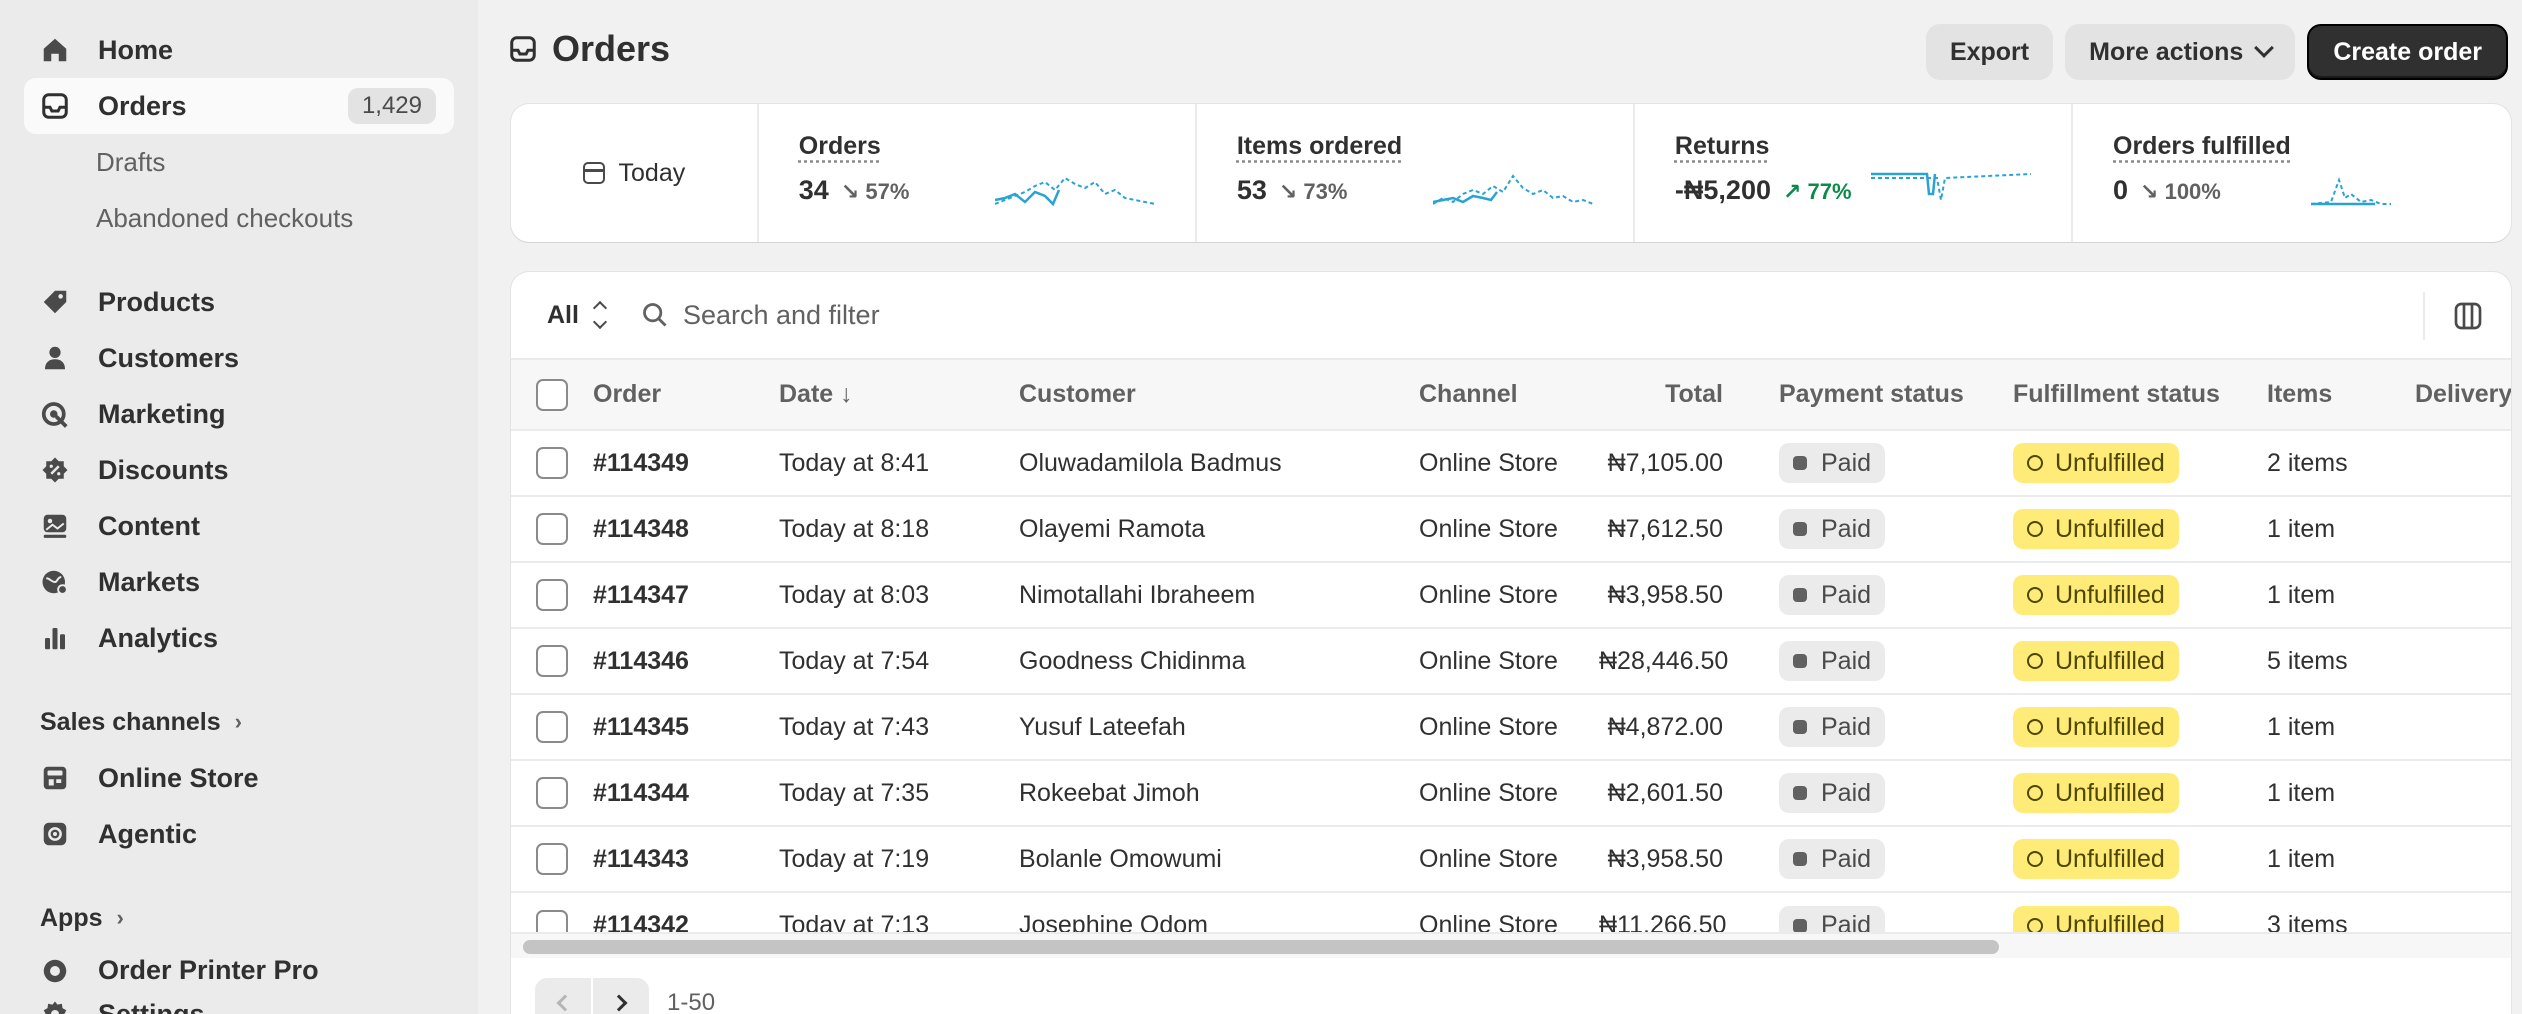  I want to click on sidebar-item-drafts: Drafts, so click(131, 161).